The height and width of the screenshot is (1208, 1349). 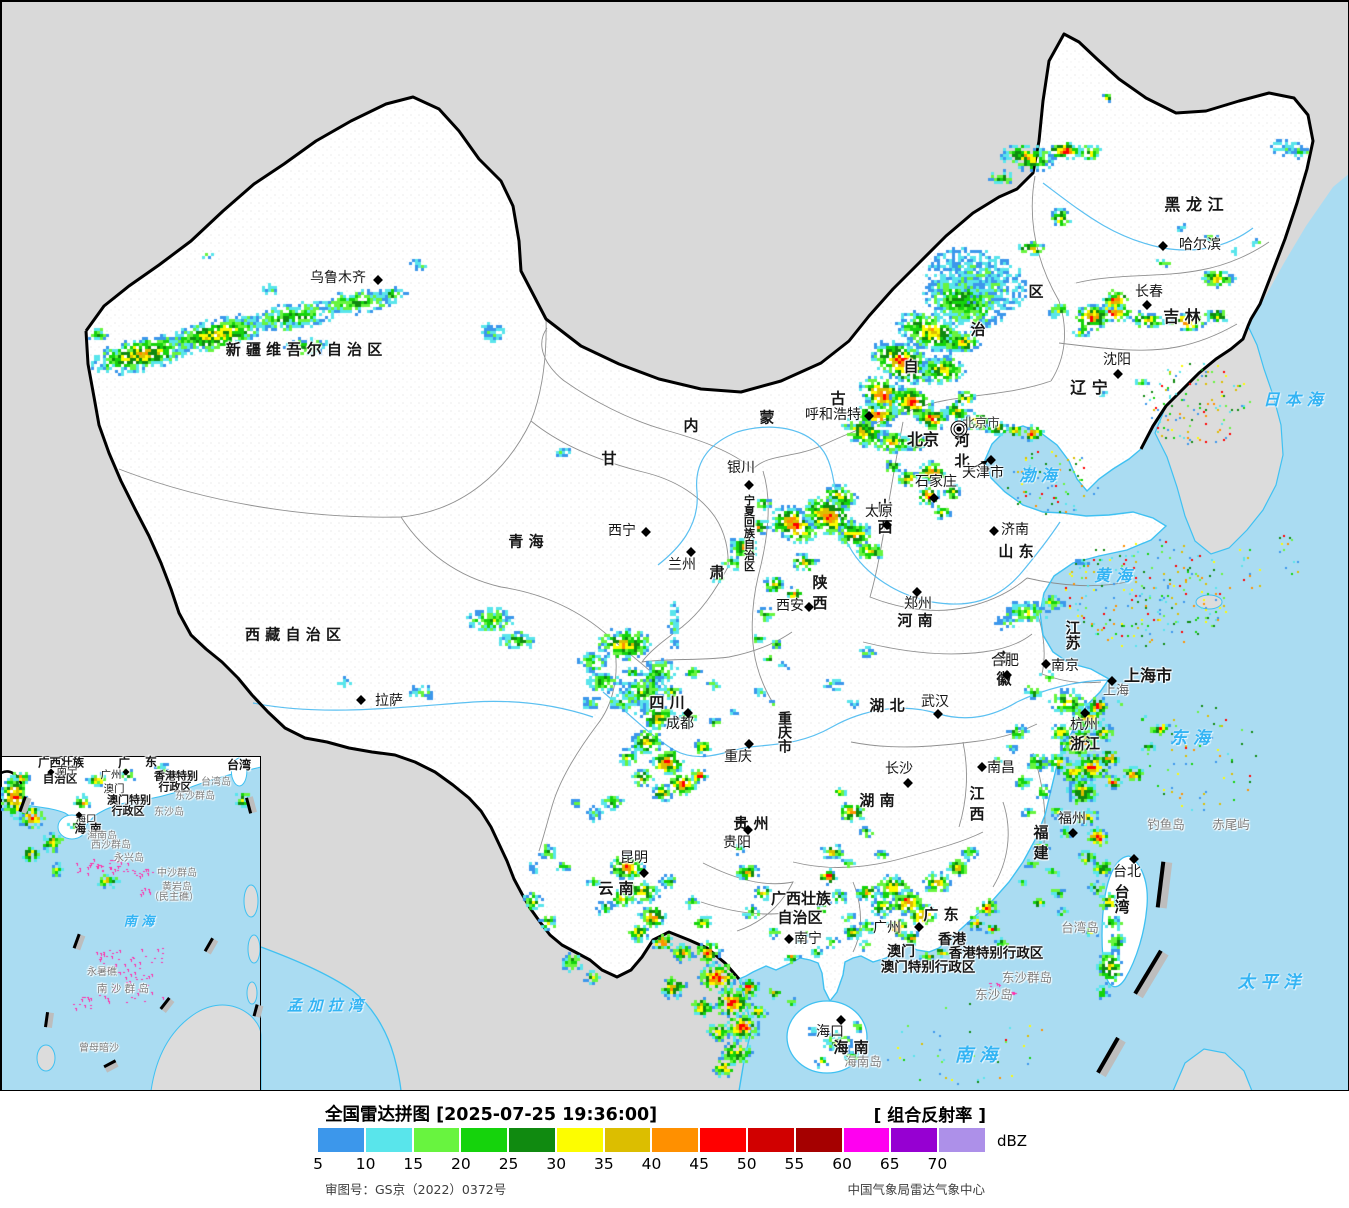 I want to click on inset-label: 东, so click(x=151, y=762).